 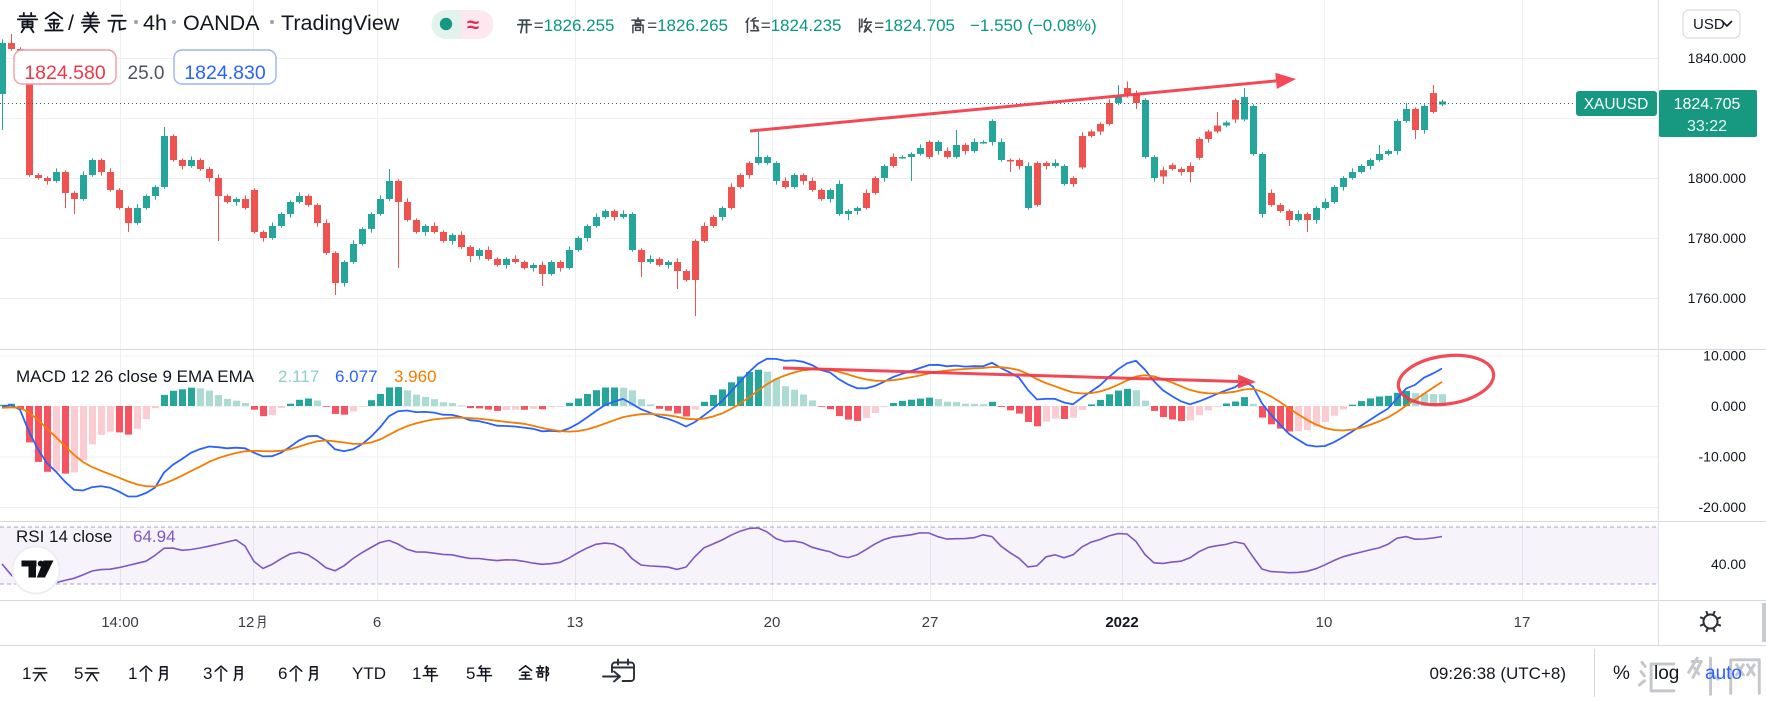 What do you see at coordinates (1723, 507) in the screenshot?
I see `svg-text: -20.000` at bounding box center [1723, 507].